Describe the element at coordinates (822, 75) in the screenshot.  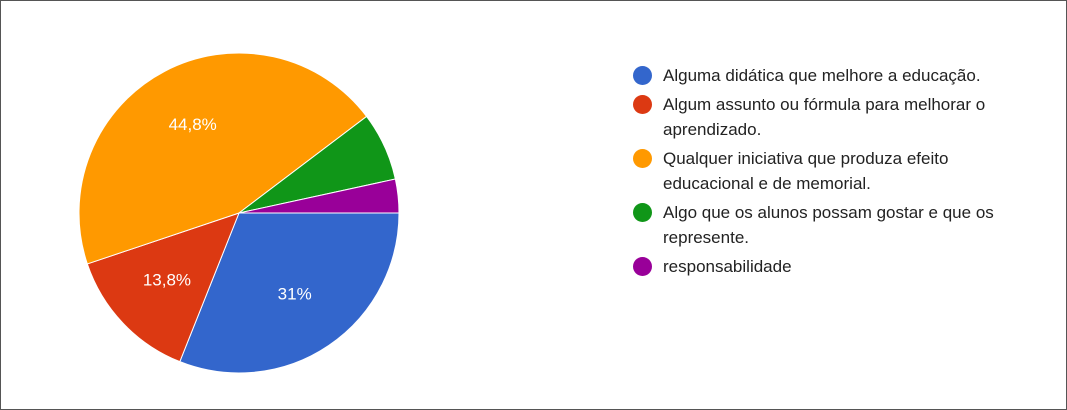
I see `legend-label: Alguma didática que melhore a educação.` at that location.